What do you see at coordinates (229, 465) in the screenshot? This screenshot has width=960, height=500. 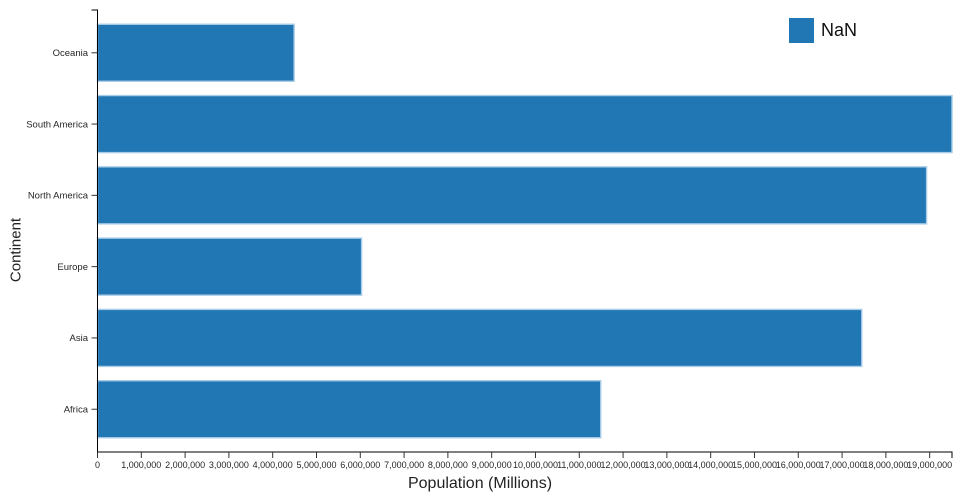 I see `x-tick-label: 3,000,000` at bounding box center [229, 465].